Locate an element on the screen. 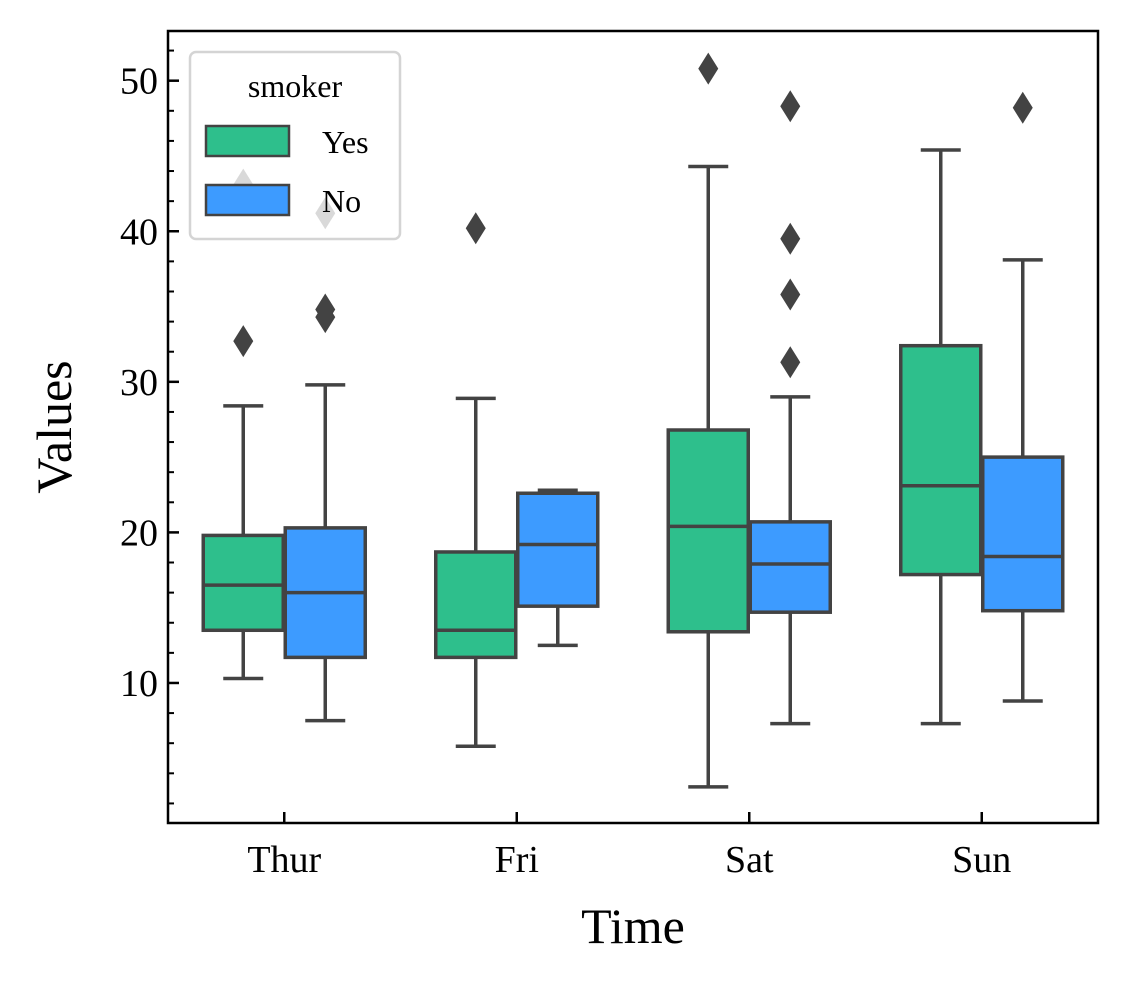  box-no-fri is located at coordinates (558, 568).